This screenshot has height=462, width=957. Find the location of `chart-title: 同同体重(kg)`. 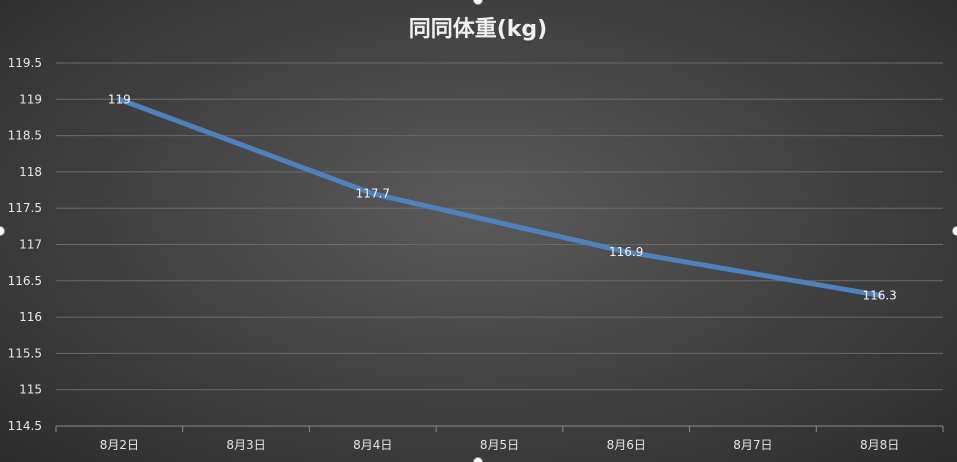

chart-title: 同同体重(kg) is located at coordinates (478, 29).